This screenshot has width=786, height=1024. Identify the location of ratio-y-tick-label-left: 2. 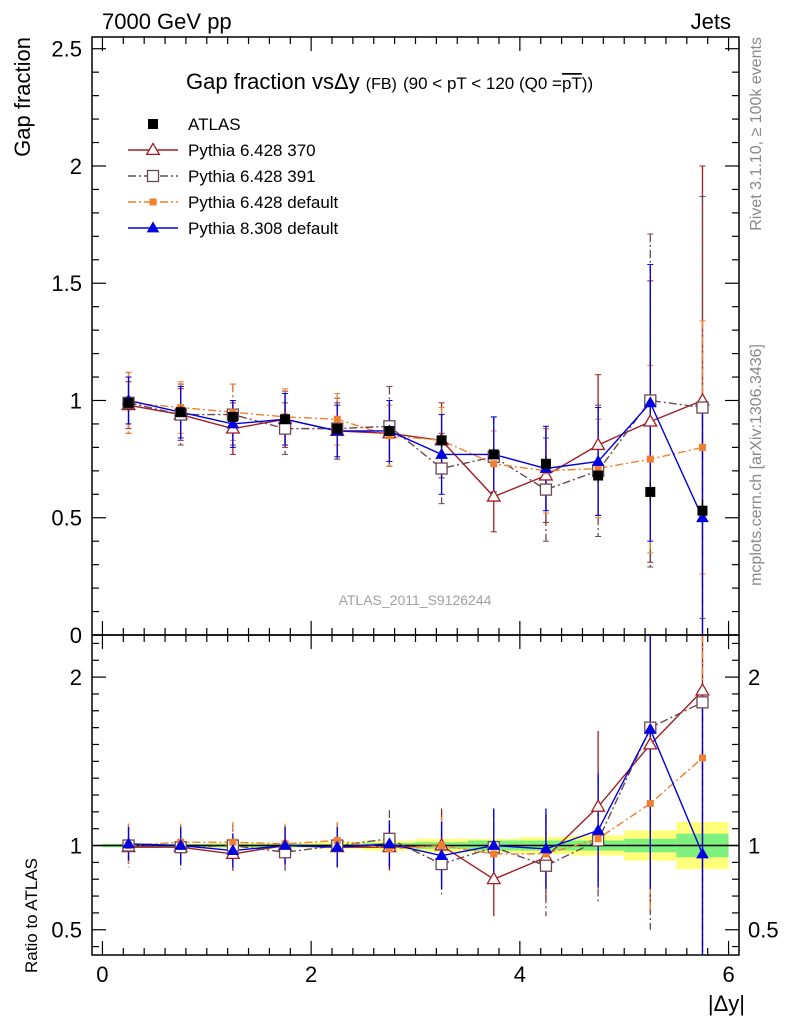
(76, 677).